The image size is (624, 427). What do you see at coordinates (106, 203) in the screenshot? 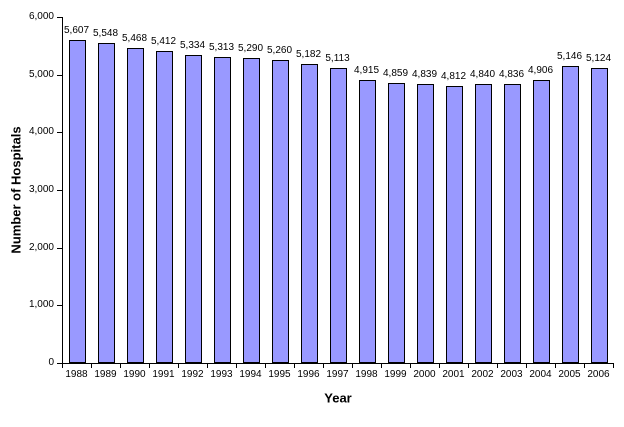
I see `bar-1989` at bounding box center [106, 203].